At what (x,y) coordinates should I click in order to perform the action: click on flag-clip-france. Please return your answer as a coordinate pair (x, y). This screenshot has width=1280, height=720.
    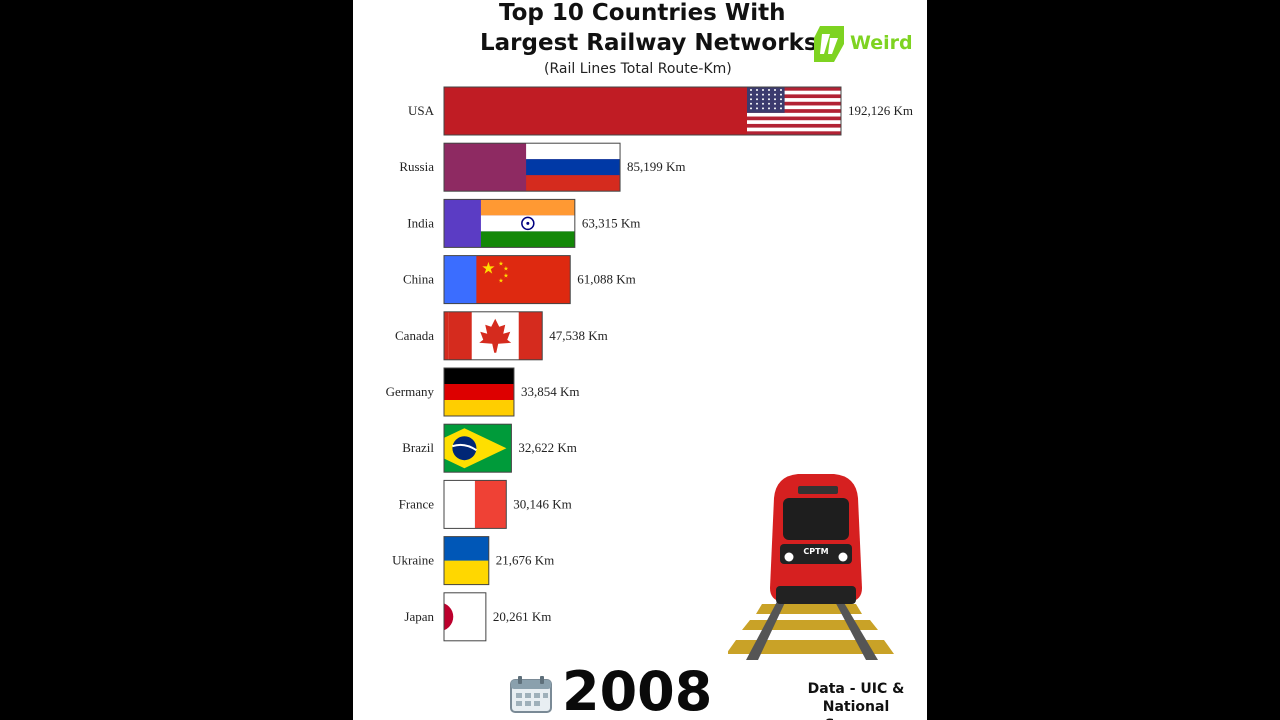
    Looking at the image, I should click on (475, 504).